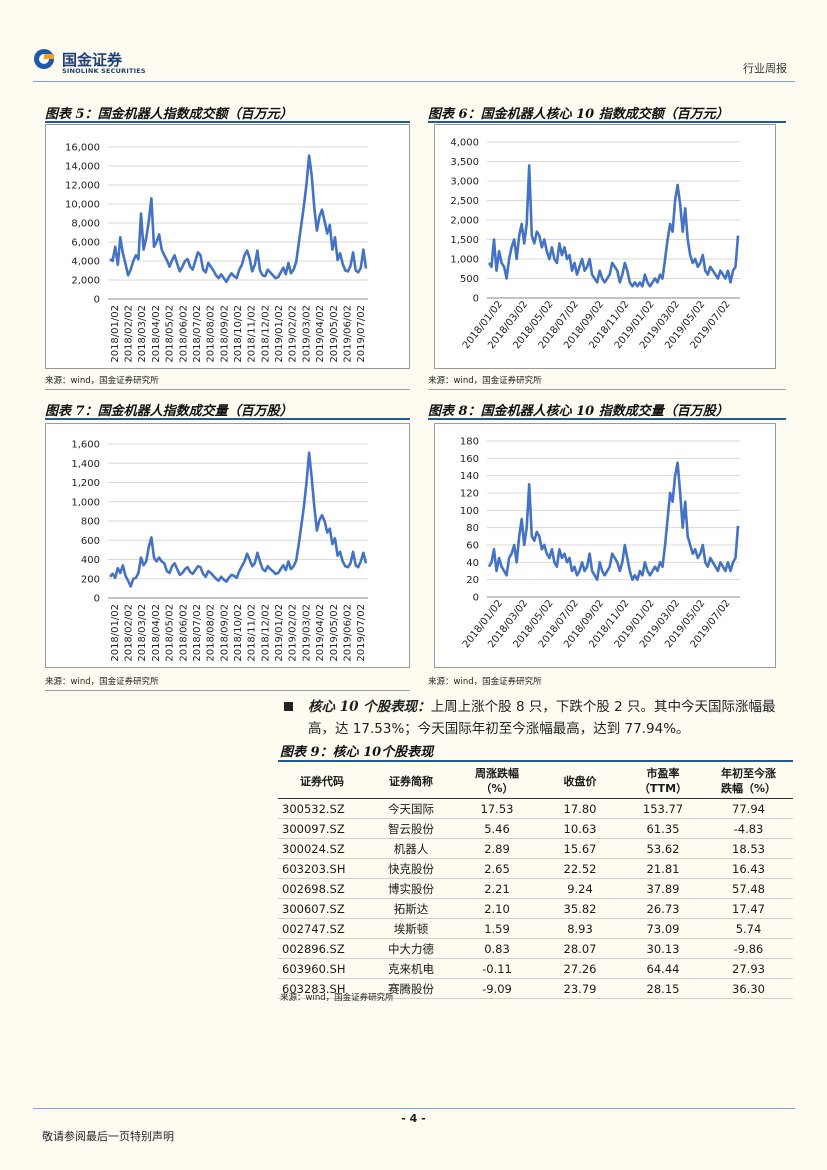 The image size is (827, 1170). What do you see at coordinates (469, 511) in the screenshot?
I see `y-tick-label: 100` at bounding box center [469, 511].